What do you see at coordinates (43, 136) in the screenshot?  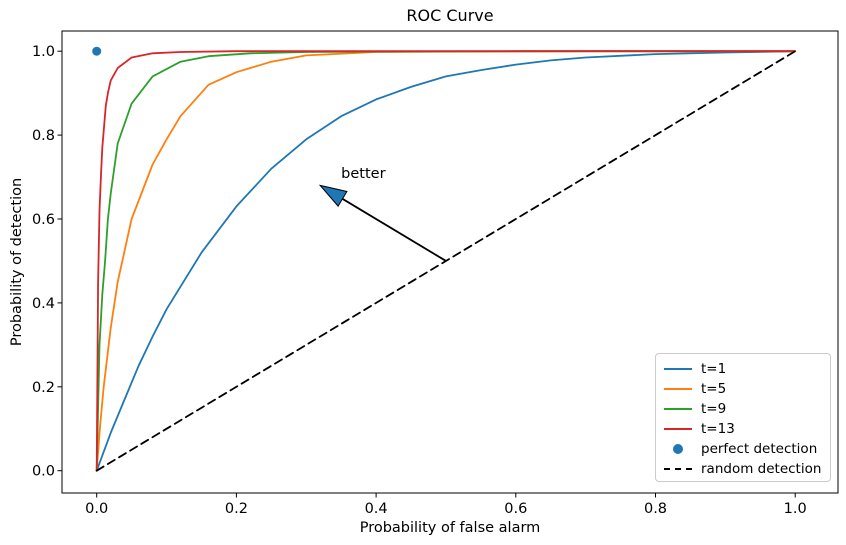 I see `y-tick-label: 0.8` at bounding box center [43, 136].